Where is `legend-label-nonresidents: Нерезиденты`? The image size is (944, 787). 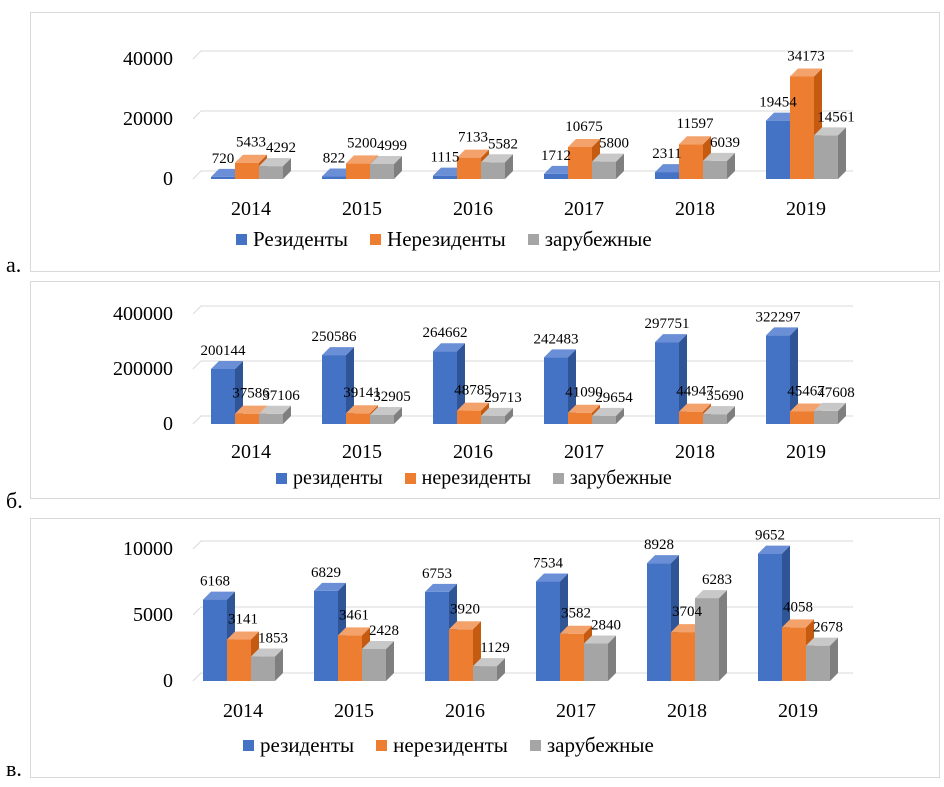
legend-label-nonresidents: Нерезиденты is located at coordinates (446, 239).